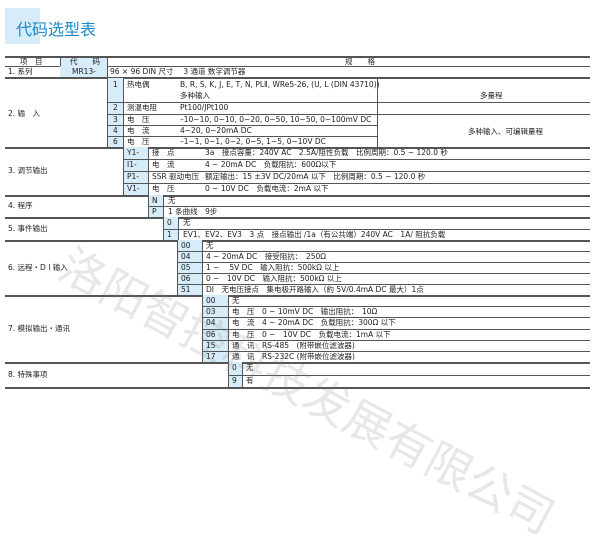 This screenshot has height=547, width=600. What do you see at coordinates (491, 95) in the screenshot?
I see `input-note: 多量程` at bounding box center [491, 95].